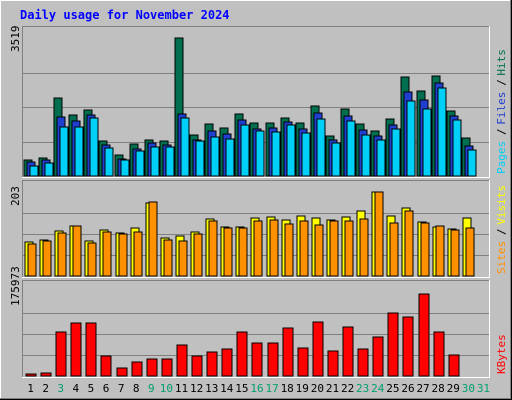 The height and width of the screenshot is (400, 512). Describe the element at coordinates (227, 388) in the screenshot. I see `x-tick-label-day-14: 14` at that location.